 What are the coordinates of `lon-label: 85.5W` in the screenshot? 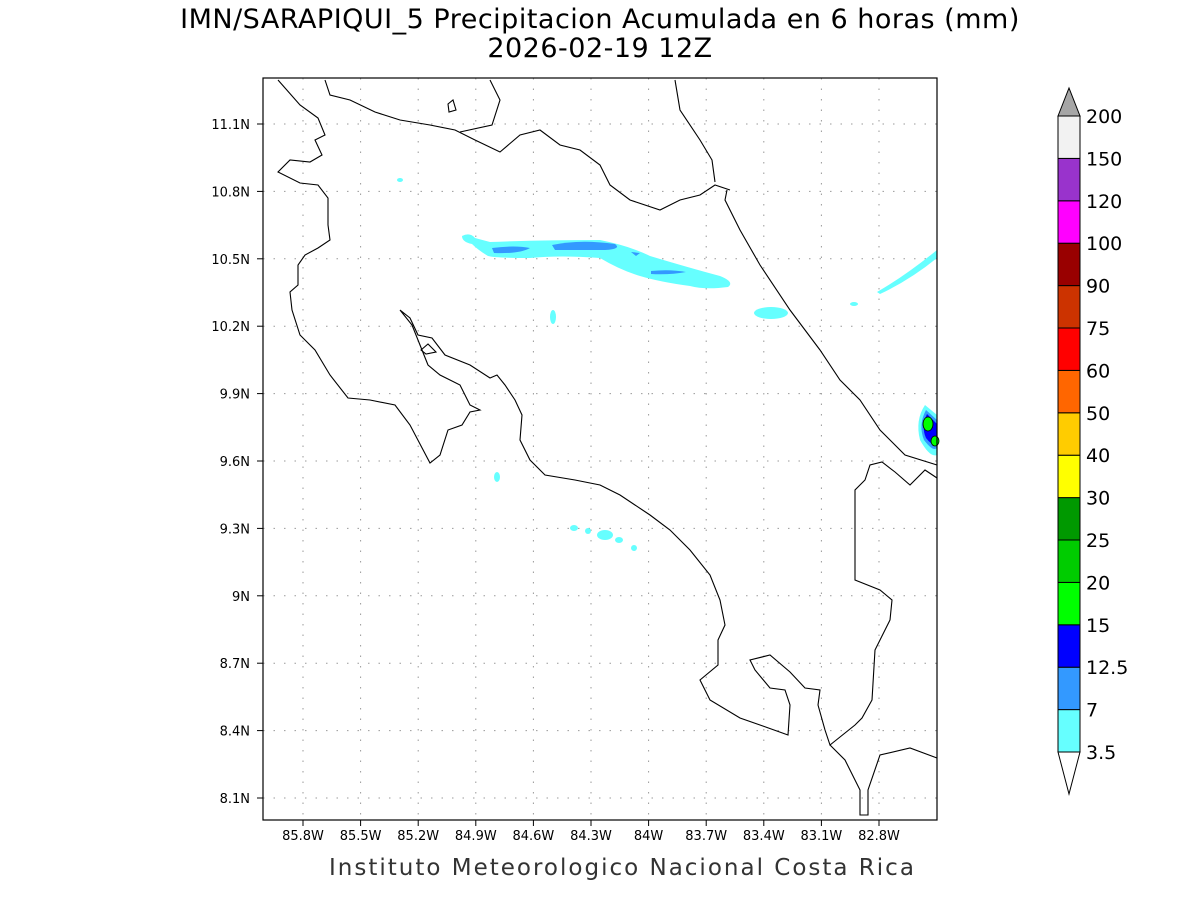 It's located at (361, 836).